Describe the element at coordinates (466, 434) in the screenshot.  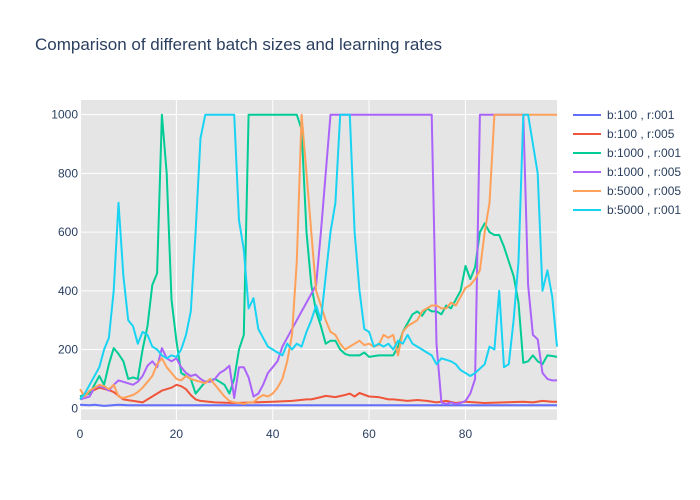
I see `x-tick-label: 80` at that location.